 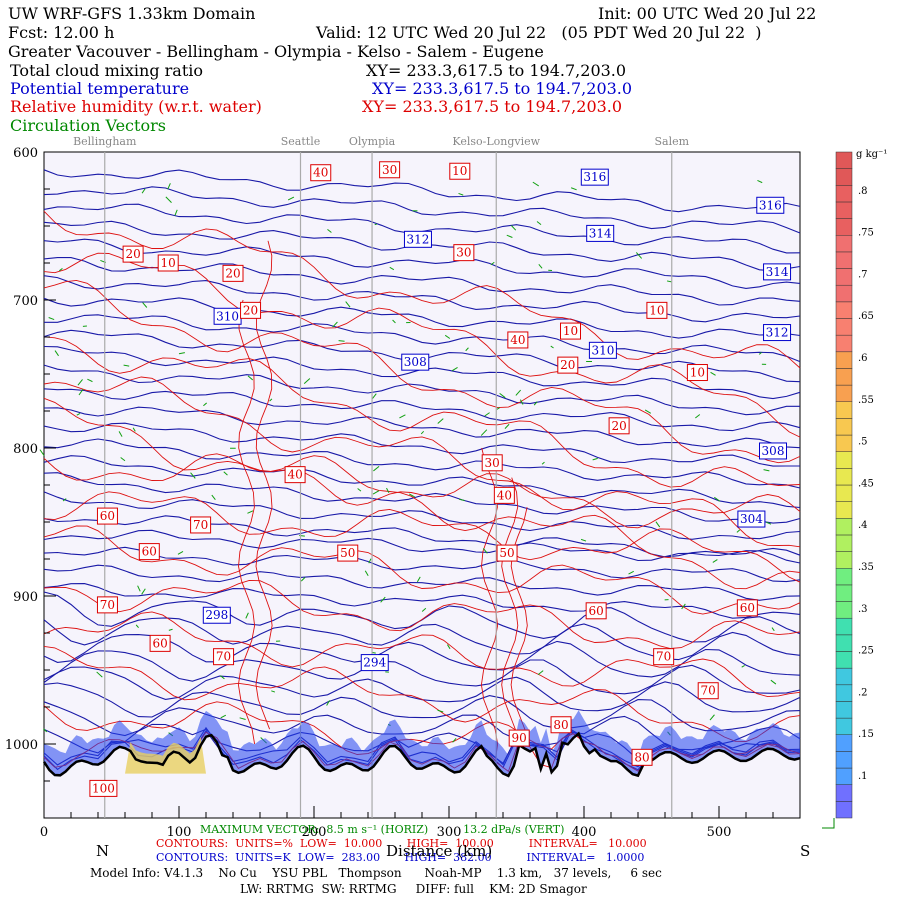 What do you see at coordinates (594, 177) in the screenshot?
I see `contour-label: 316` at bounding box center [594, 177].